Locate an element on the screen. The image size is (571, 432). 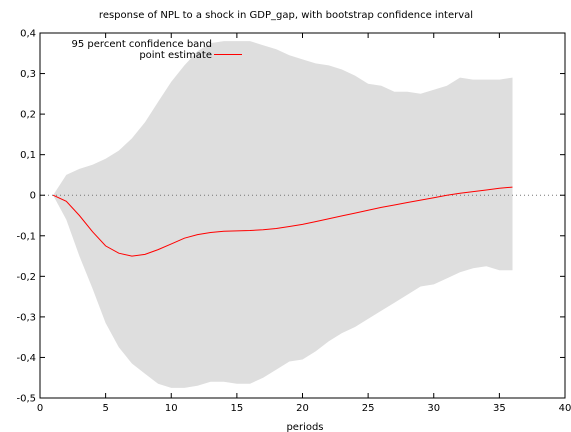
y-tick-label: 0,1 is located at coordinates (28, 155).